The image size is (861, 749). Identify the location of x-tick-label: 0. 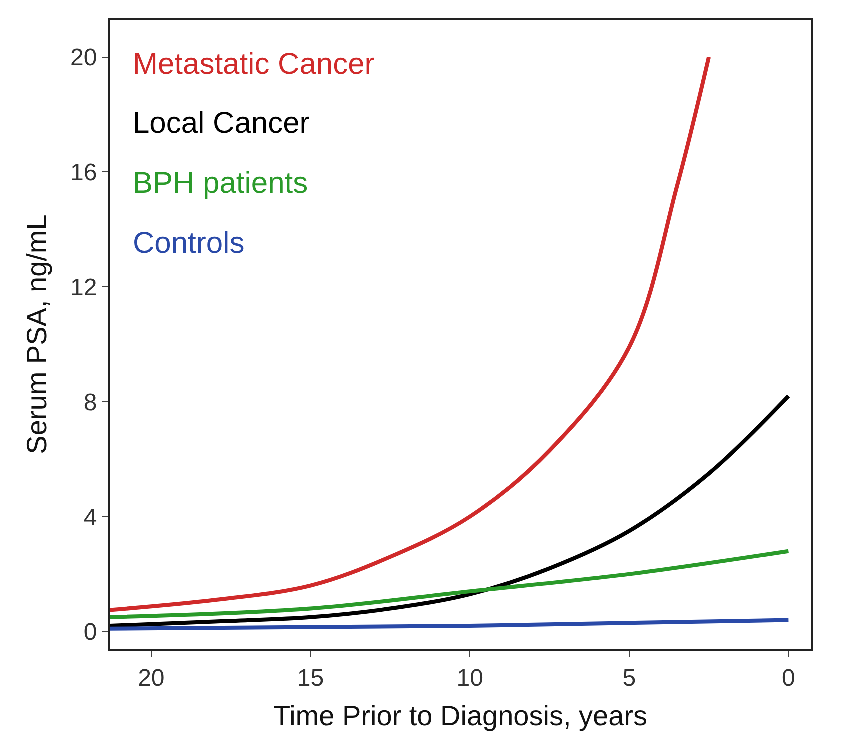
(789, 678).